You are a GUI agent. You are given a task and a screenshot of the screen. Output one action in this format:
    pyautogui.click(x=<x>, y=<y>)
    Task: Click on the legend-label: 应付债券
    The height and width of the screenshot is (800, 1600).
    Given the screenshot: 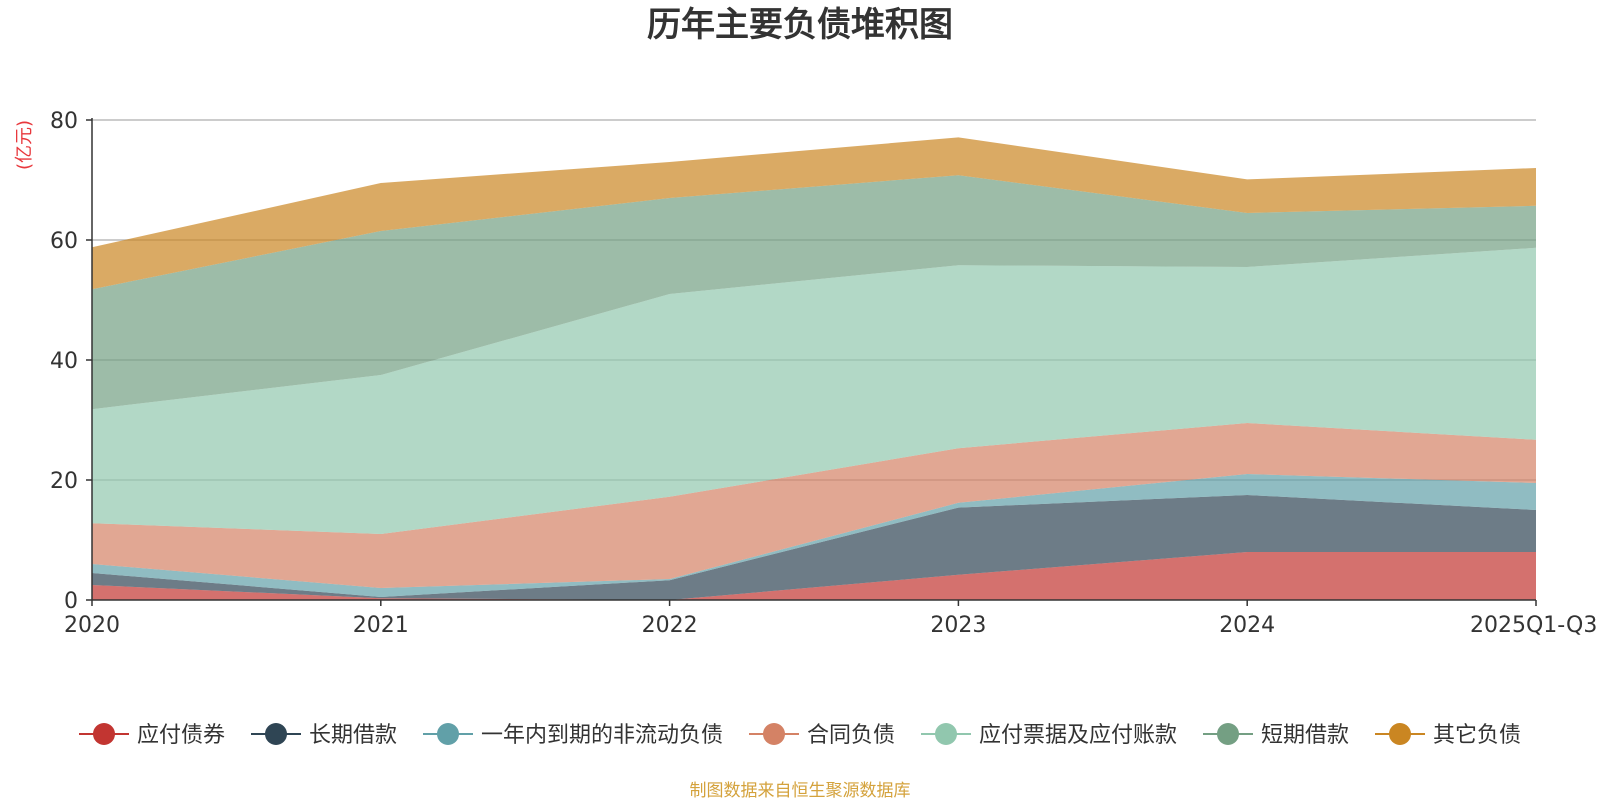 What is the action you would take?
    pyautogui.click(x=181, y=735)
    